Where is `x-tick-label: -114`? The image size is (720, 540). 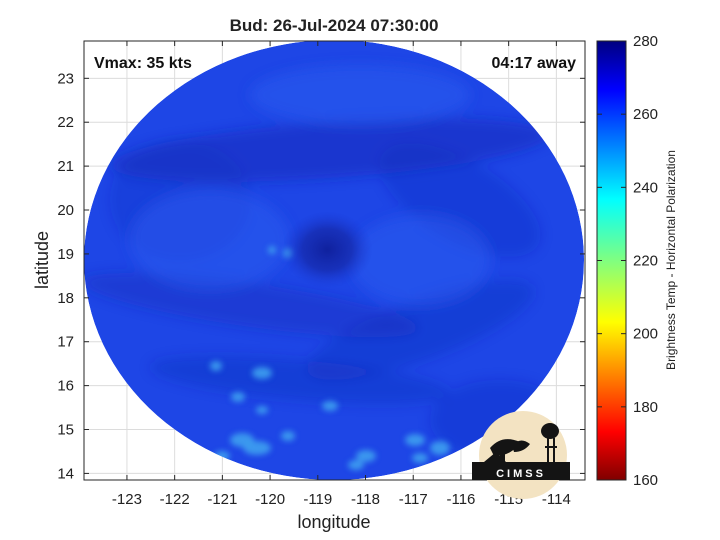
x-tick-label: -114 is located at coordinates (556, 499).